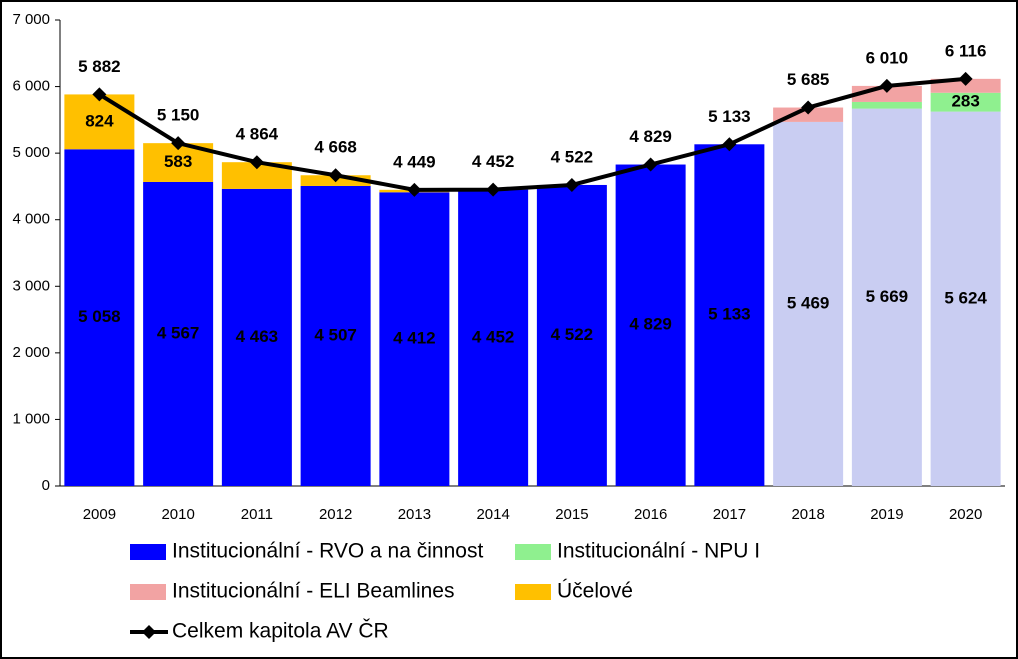 The image size is (1018, 659). What do you see at coordinates (31, 219) in the screenshot?
I see `y-tick-label: 4 000` at bounding box center [31, 219].